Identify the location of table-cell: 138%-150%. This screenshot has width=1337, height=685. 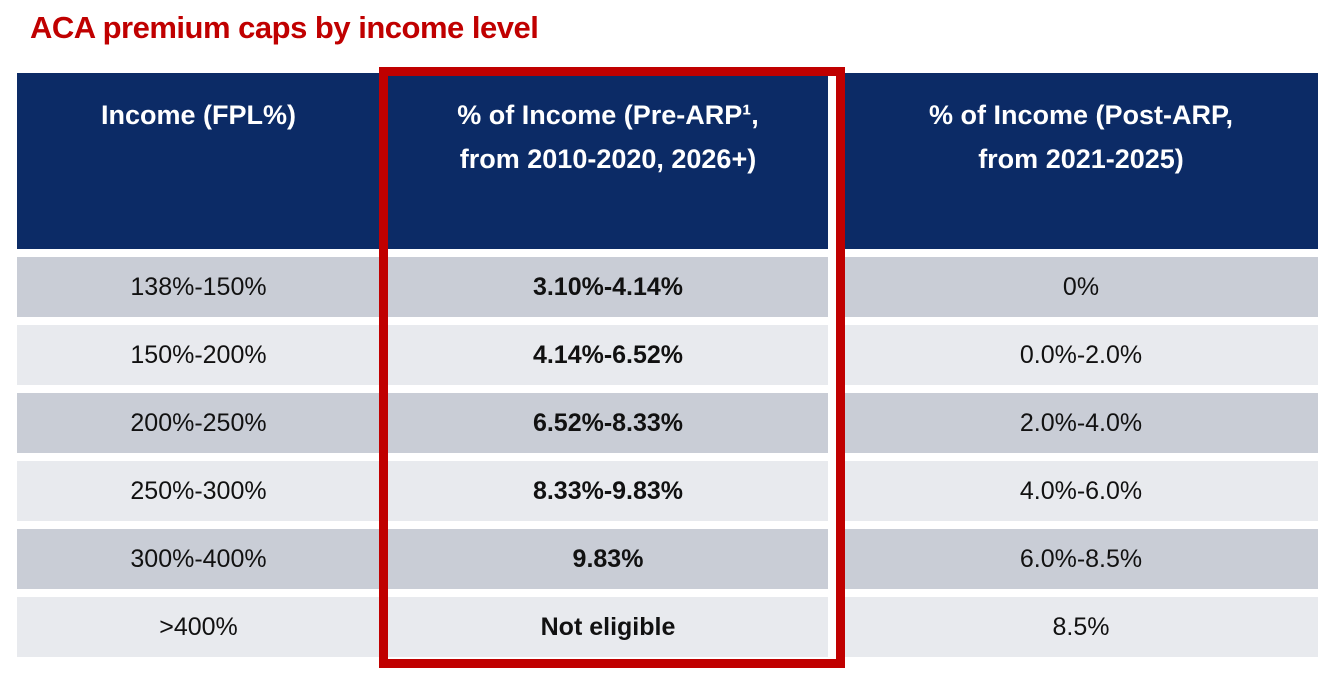
(198, 287).